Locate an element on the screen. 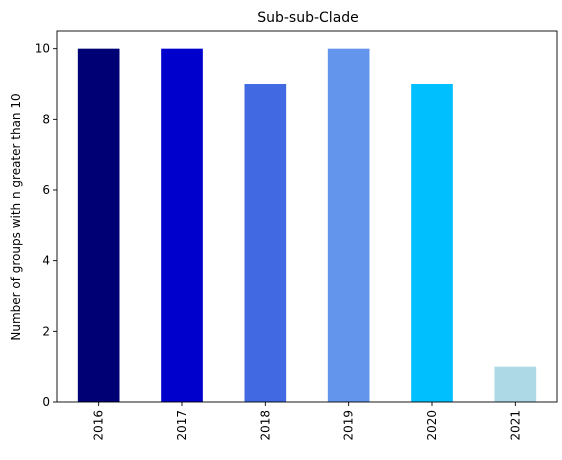 The width and height of the screenshot is (562, 460). bar-2017 is located at coordinates (182, 225).